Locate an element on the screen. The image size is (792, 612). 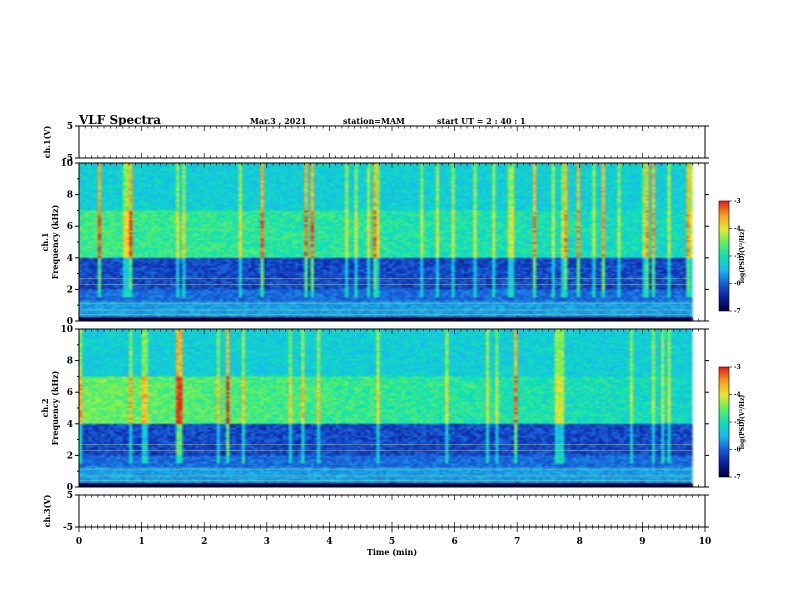
xtick-label: 2 is located at coordinates (204, 542).